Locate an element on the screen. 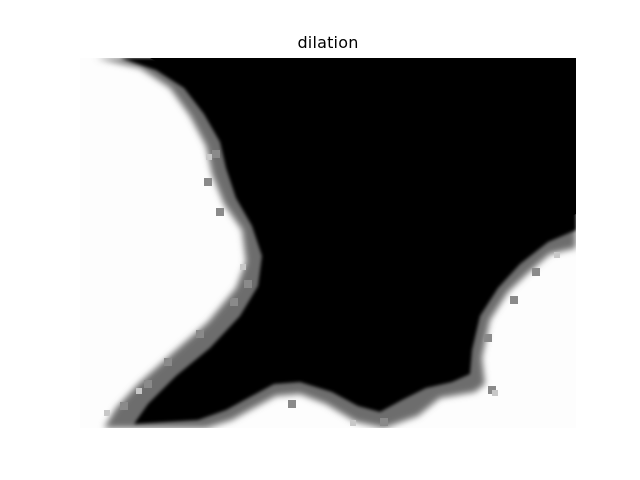 The width and height of the screenshot is (640, 480). image-title: dilation is located at coordinates (328, 42).